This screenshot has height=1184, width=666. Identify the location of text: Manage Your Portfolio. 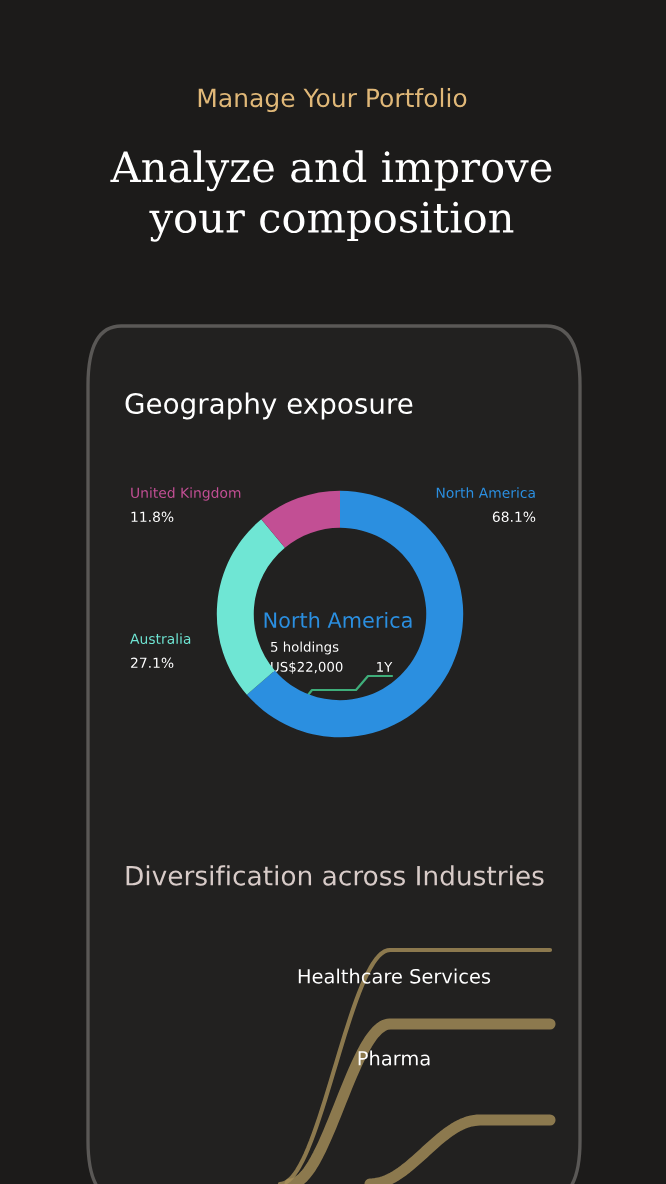
(332, 100).